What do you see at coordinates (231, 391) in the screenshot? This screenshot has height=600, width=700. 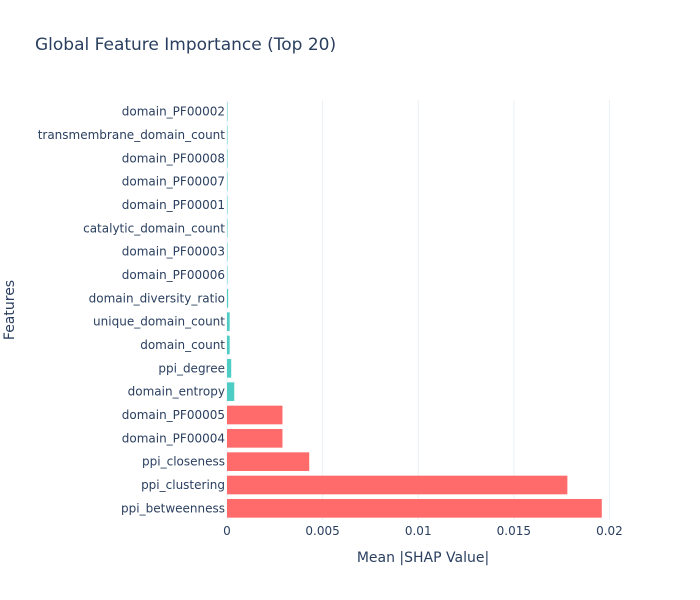 I see `bar-domain-entropy` at bounding box center [231, 391].